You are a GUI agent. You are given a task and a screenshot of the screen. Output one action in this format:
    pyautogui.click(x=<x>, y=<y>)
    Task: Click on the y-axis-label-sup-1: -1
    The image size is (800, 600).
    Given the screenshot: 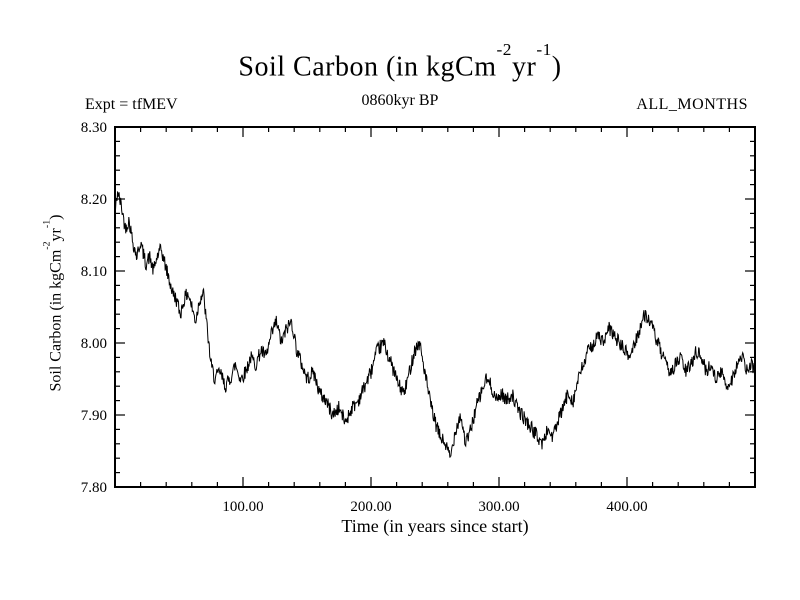 What is the action you would take?
    pyautogui.click(x=46, y=224)
    